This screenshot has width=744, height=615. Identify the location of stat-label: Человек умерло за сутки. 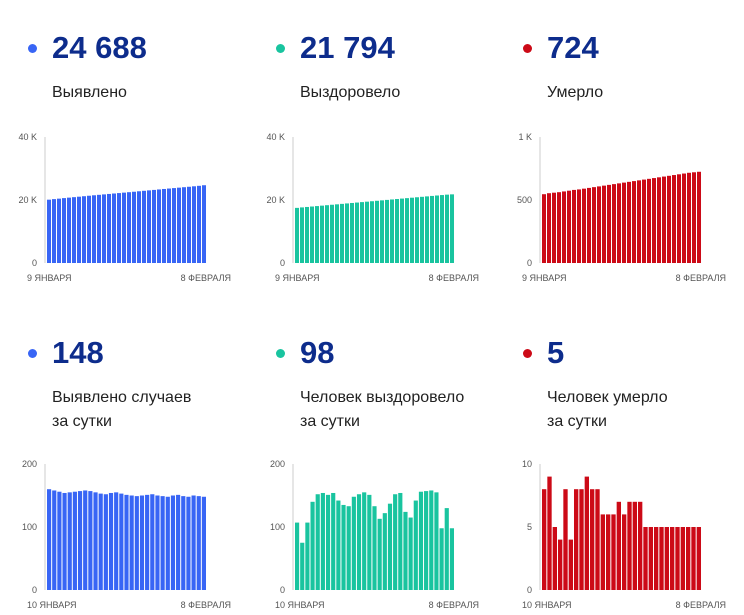
(607, 410).